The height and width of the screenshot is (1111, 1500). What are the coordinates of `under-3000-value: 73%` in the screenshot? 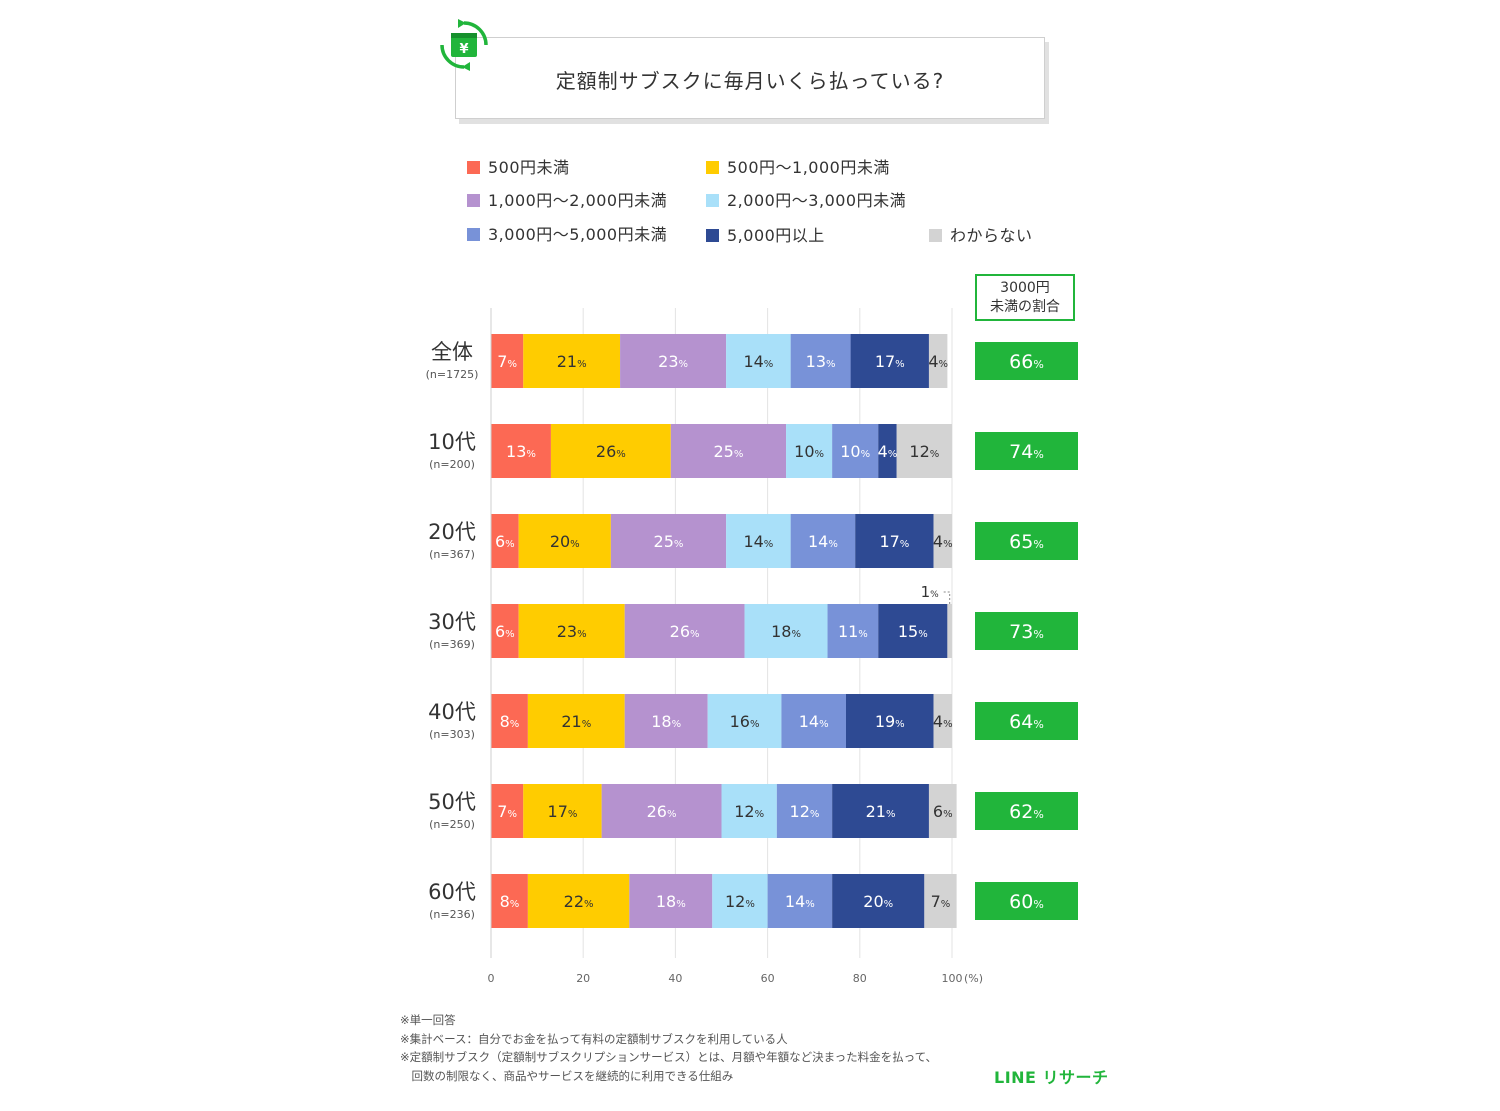 It's located at (1026, 632).